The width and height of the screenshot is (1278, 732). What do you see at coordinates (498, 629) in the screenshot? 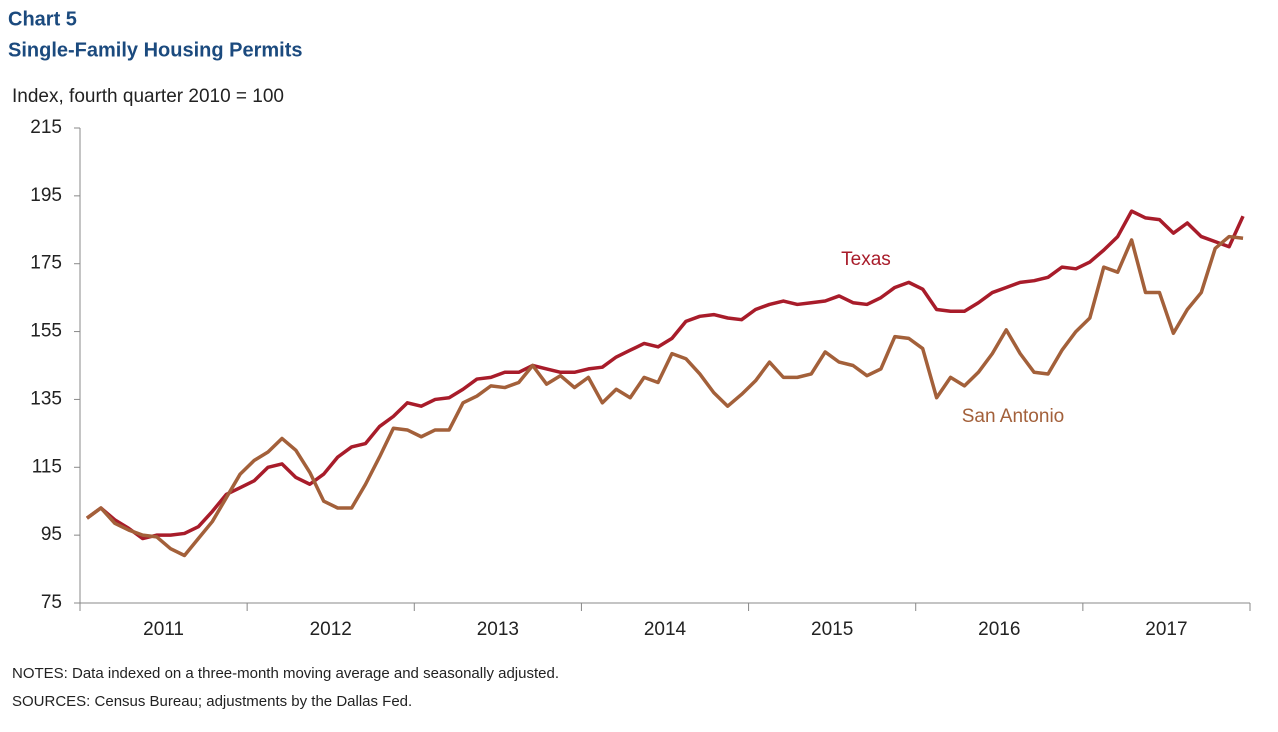
I see `x-tick-label: 2013` at bounding box center [498, 629].